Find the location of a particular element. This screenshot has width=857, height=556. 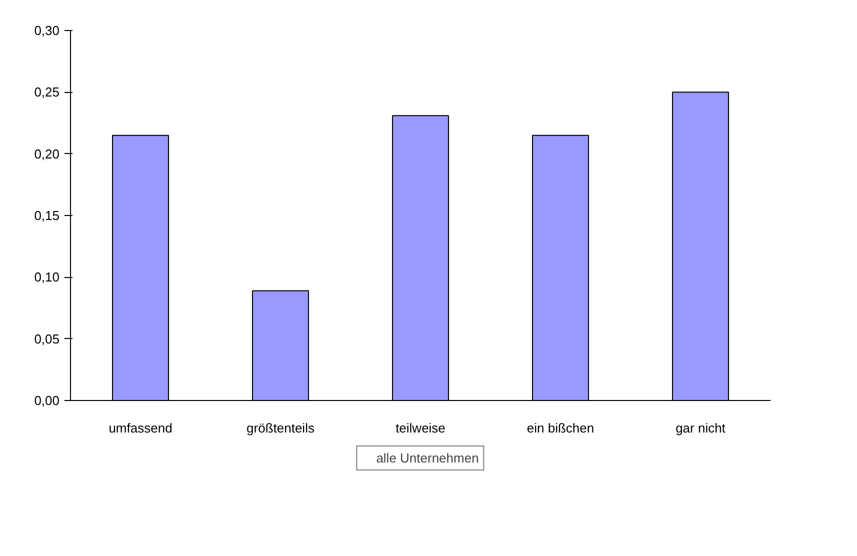

x-tick-label: ein bißchen is located at coordinates (560, 428).